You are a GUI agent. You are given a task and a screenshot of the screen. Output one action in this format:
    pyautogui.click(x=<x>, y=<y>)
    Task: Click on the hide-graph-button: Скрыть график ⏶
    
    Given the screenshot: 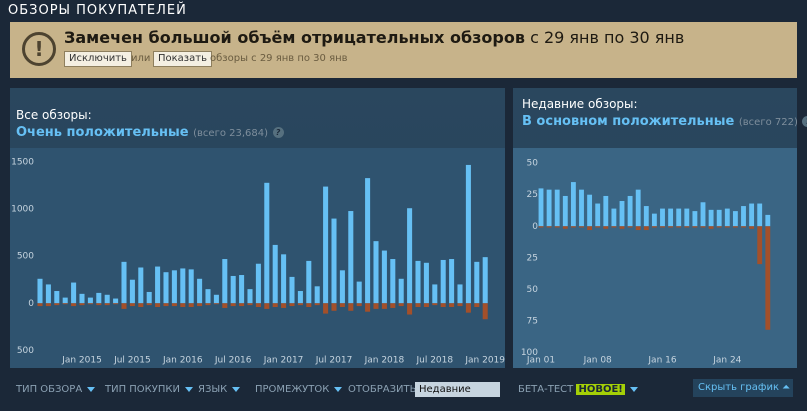 What is the action you would take?
    pyautogui.click(x=743, y=388)
    